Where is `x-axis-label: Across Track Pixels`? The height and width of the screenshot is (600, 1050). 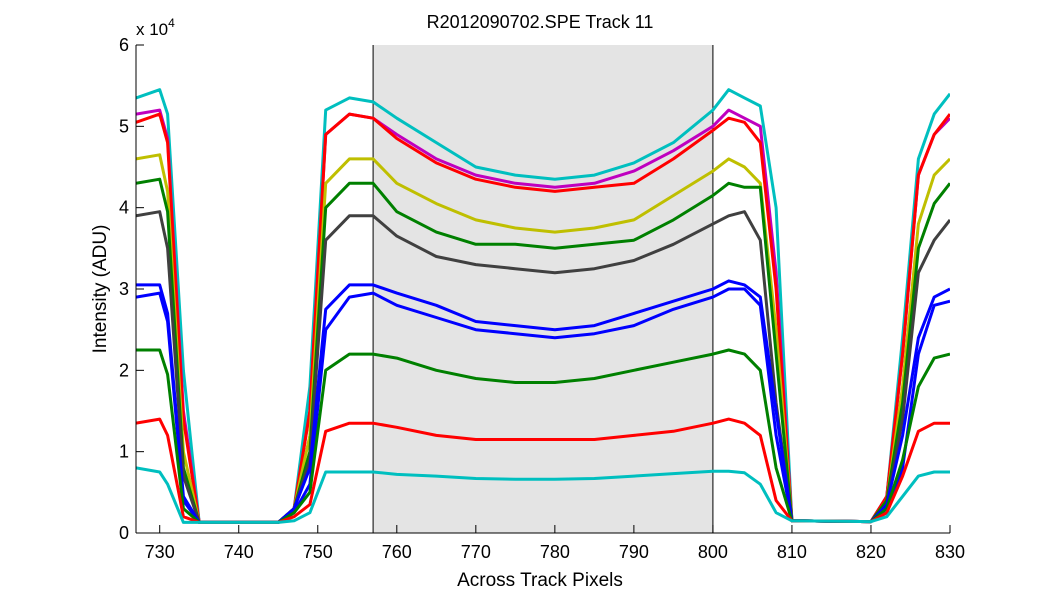 x-axis-label: Across Track Pixels is located at coordinates (540, 580).